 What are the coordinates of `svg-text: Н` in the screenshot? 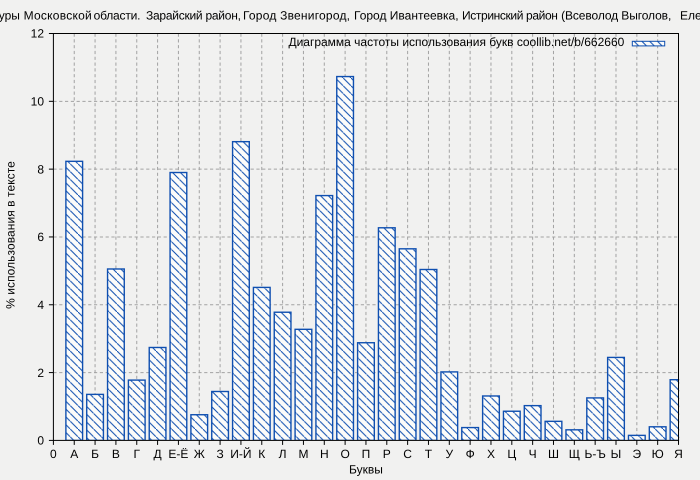 It's located at (324, 454).